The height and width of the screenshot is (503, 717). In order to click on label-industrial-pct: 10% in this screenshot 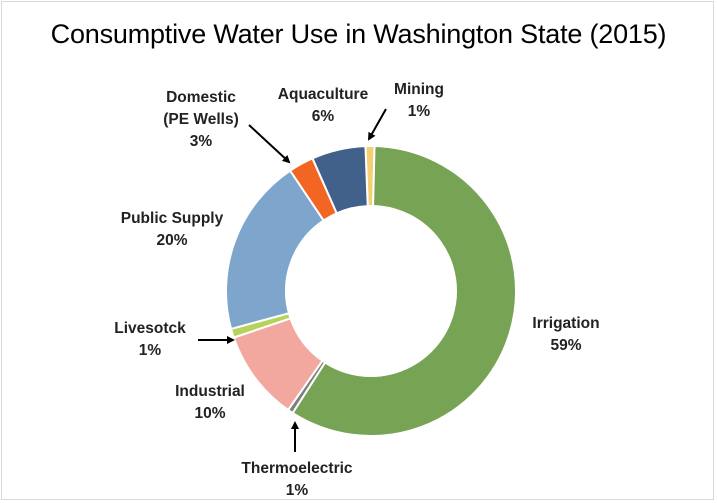, I will do `click(209, 413)`.